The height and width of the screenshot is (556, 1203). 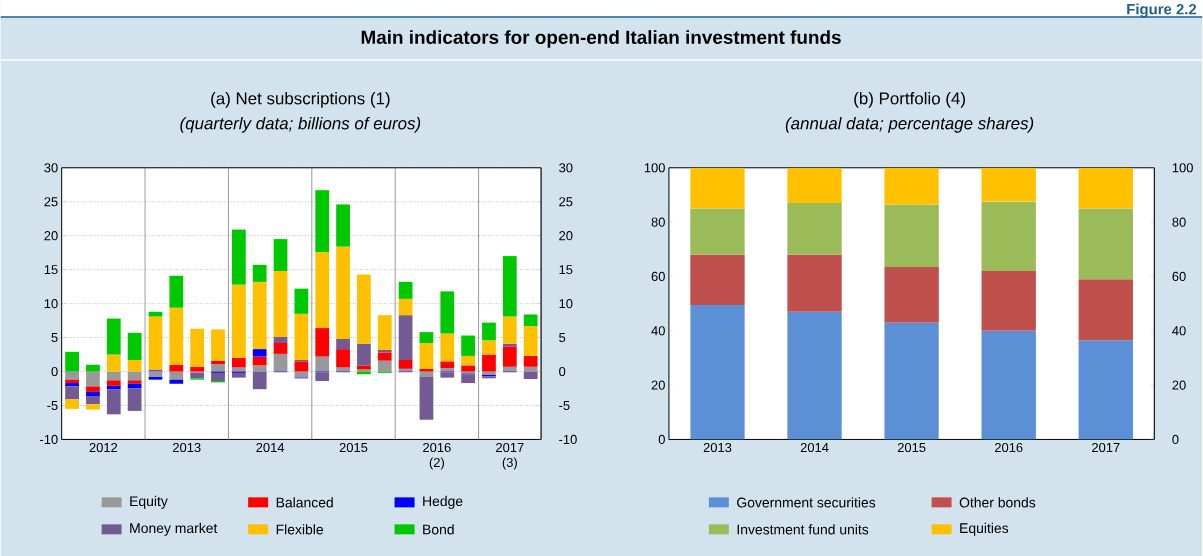 What do you see at coordinates (562, 337) in the screenshot?
I see `y2-tick-label: 5` at bounding box center [562, 337].